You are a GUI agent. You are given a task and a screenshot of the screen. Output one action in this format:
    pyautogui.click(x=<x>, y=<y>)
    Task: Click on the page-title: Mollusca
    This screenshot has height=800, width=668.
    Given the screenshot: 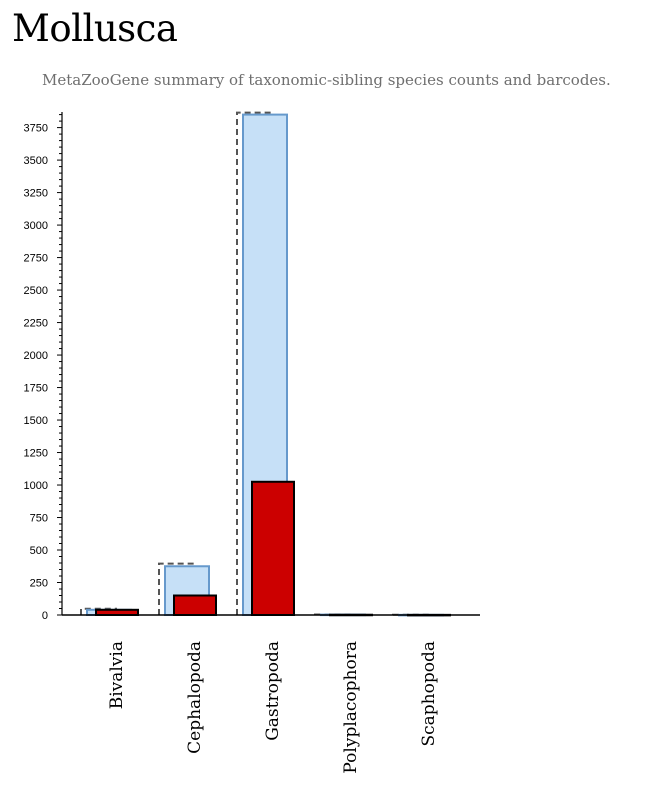 What is the action you would take?
    pyautogui.click(x=95, y=28)
    